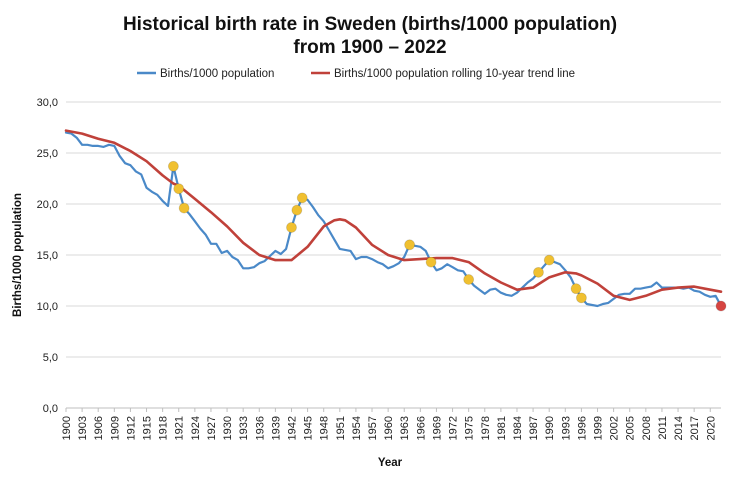 The width and height of the screenshot is (740, 480). Describe the element at coordinates (47, 307) in the screenshot. I see `y-tick-label: 10,0` at that location.